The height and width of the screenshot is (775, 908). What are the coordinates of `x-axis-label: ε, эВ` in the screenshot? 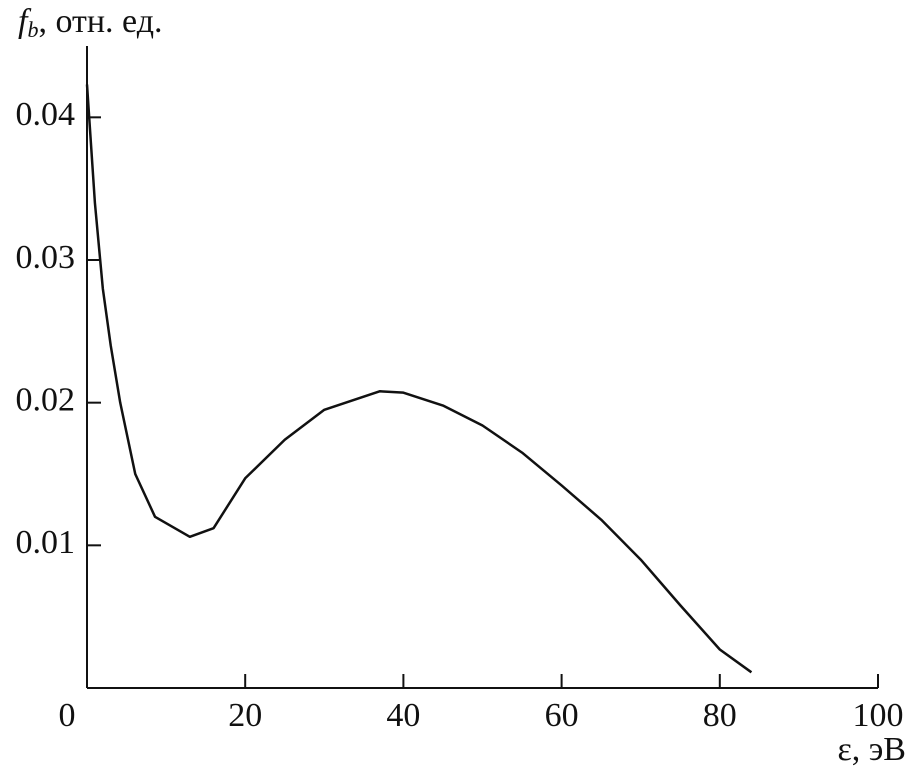 It's located at (871, 749).